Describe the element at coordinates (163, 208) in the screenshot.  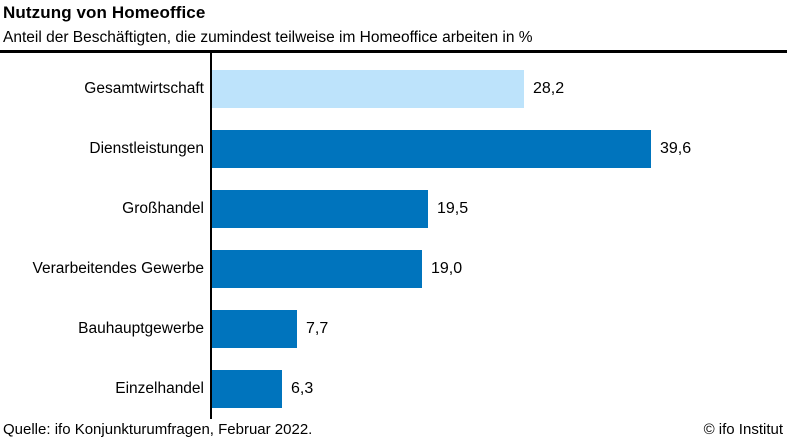
I see `category-label: Großhandel` at that location.